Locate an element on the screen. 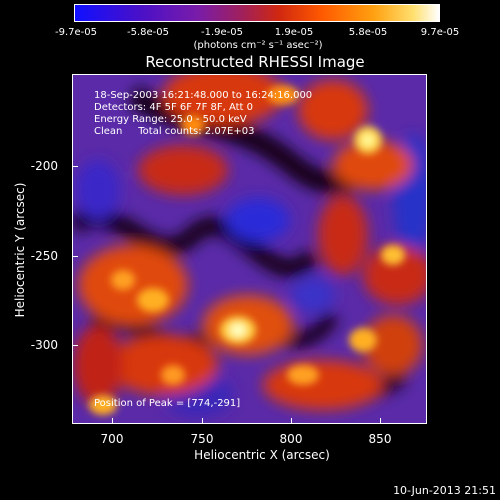 This screenshot has height=500, width=500. info-counts: Clean Total counts: 2.07E+03 is located at coordinates (174, 131).